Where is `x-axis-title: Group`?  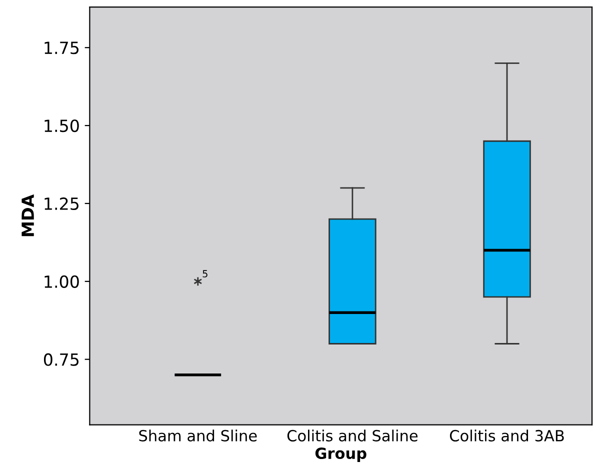 x-axis-title: Group is located at coordinates (340, 454).